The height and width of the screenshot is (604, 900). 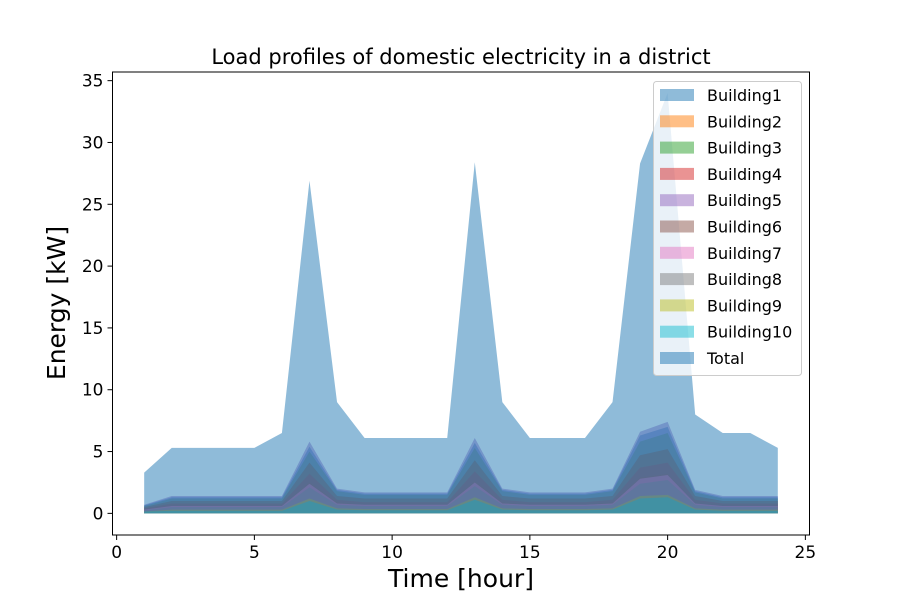 What do you see at coordinates (744, 121) in the screenshot?
I see `legend-label-building2: Building2` at bounding box center [744, 121].